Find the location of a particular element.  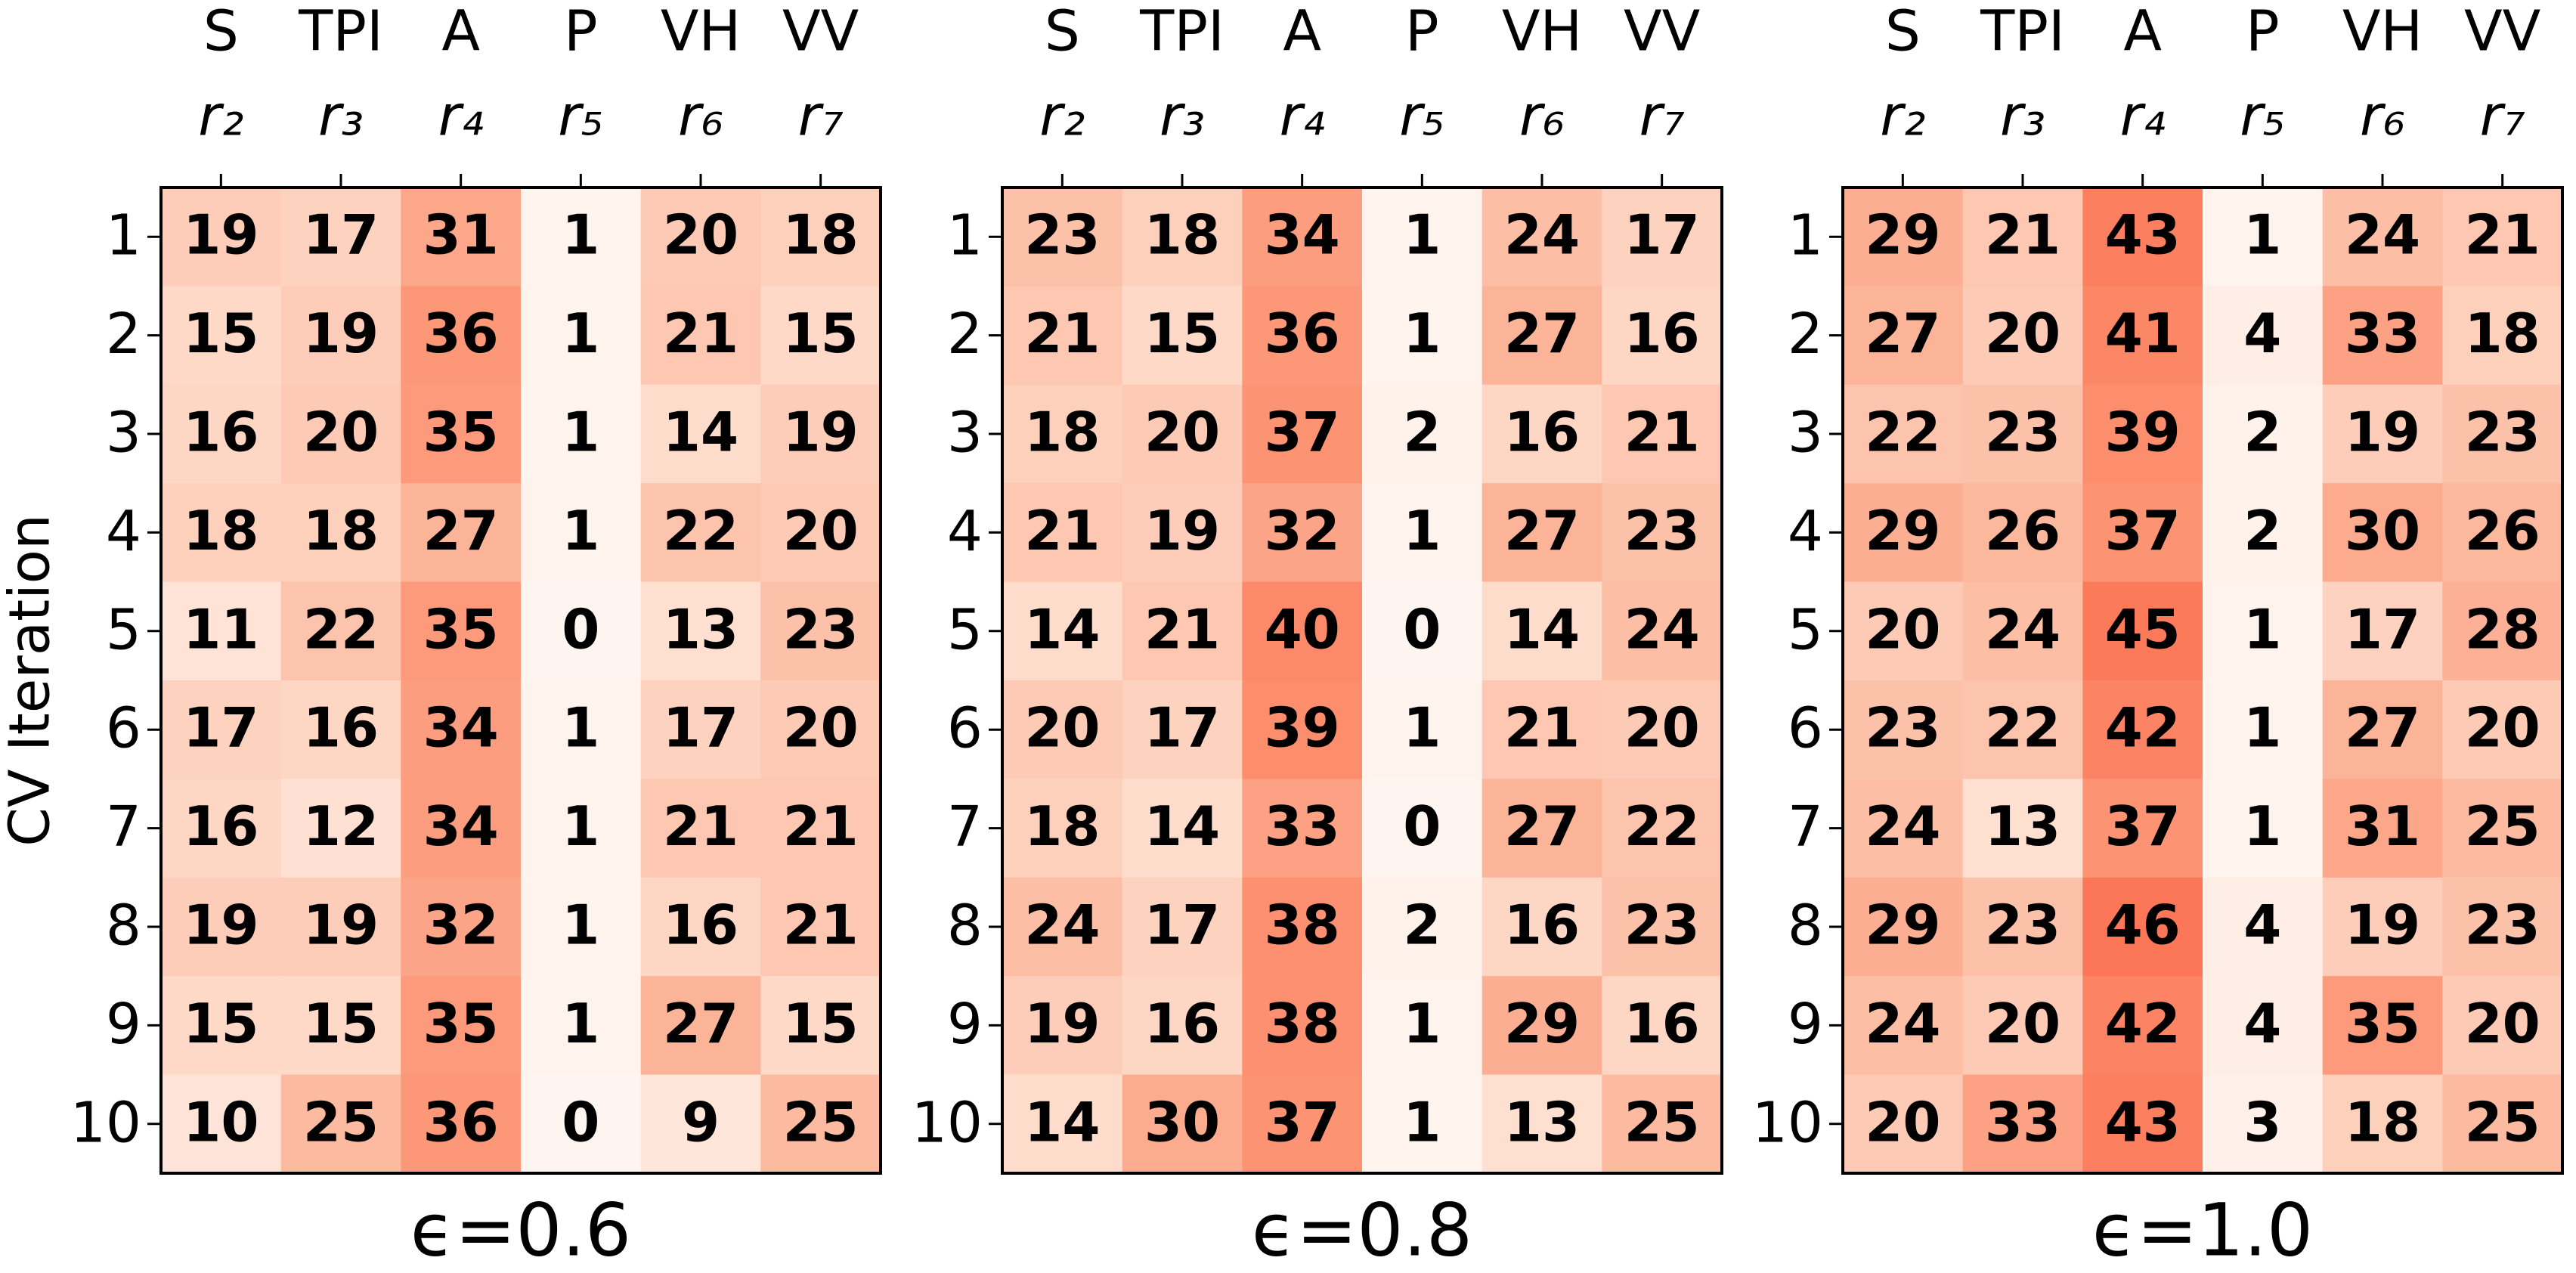

x-tick-sublabel: r₄ is located at coordinates (1302, 117).